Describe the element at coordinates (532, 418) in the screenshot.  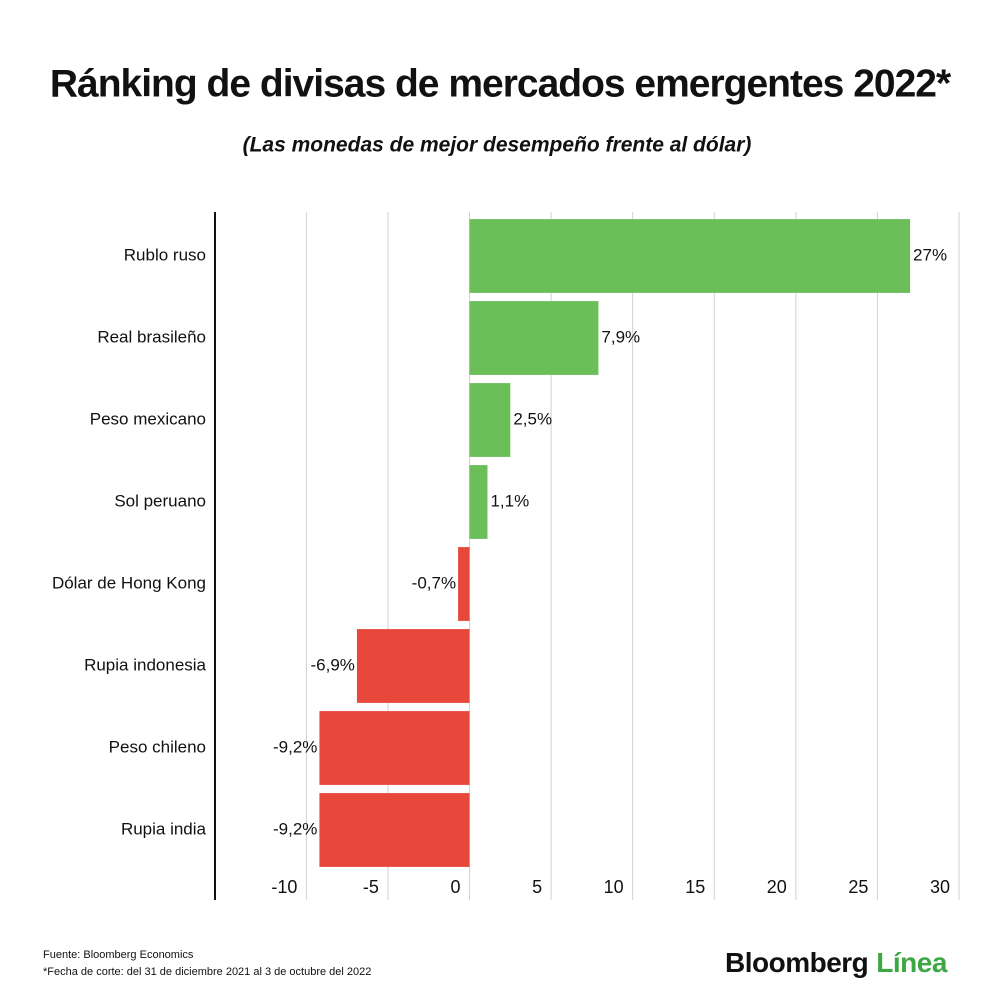
I see `value-label: 2,5%` at that location.